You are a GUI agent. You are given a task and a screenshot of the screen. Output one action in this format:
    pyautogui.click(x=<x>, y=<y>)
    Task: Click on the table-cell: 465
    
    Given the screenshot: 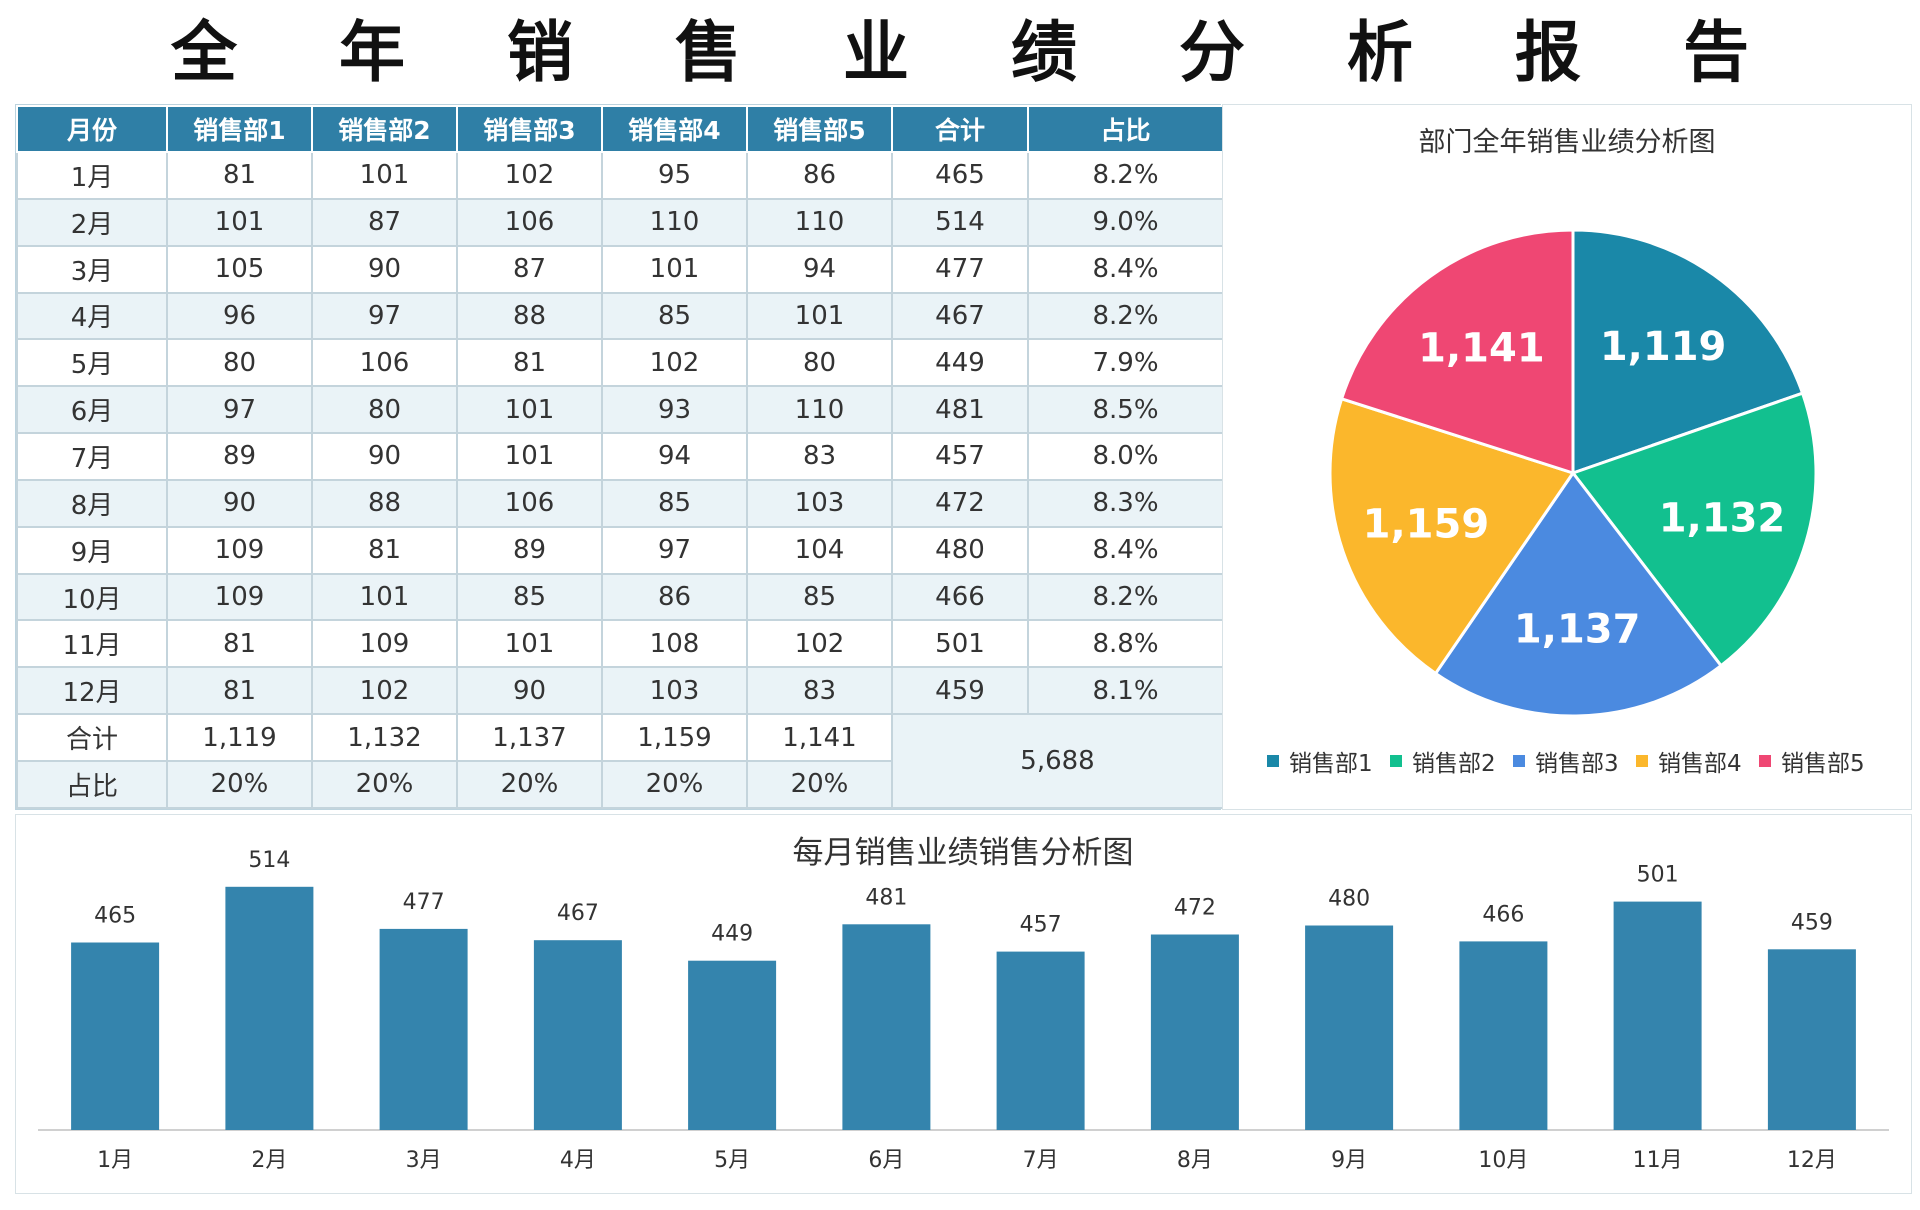 What is the action you would take?
    pyautogui.click(x=960, y=175)
    